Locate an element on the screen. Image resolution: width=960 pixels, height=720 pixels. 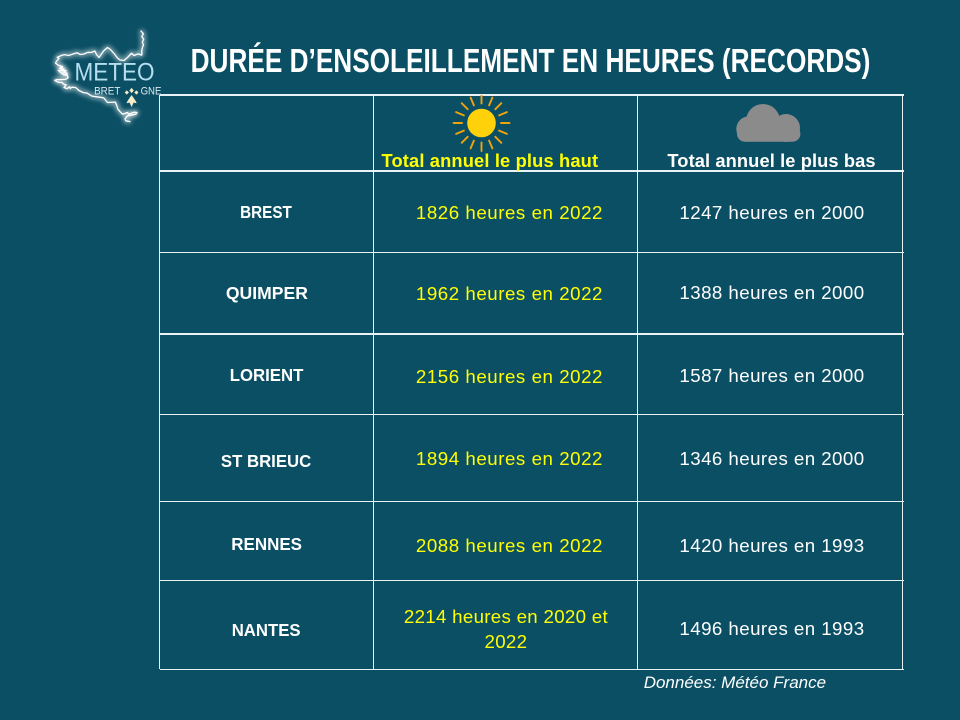
svg-text: GNE is located at coordinates (151, 92).